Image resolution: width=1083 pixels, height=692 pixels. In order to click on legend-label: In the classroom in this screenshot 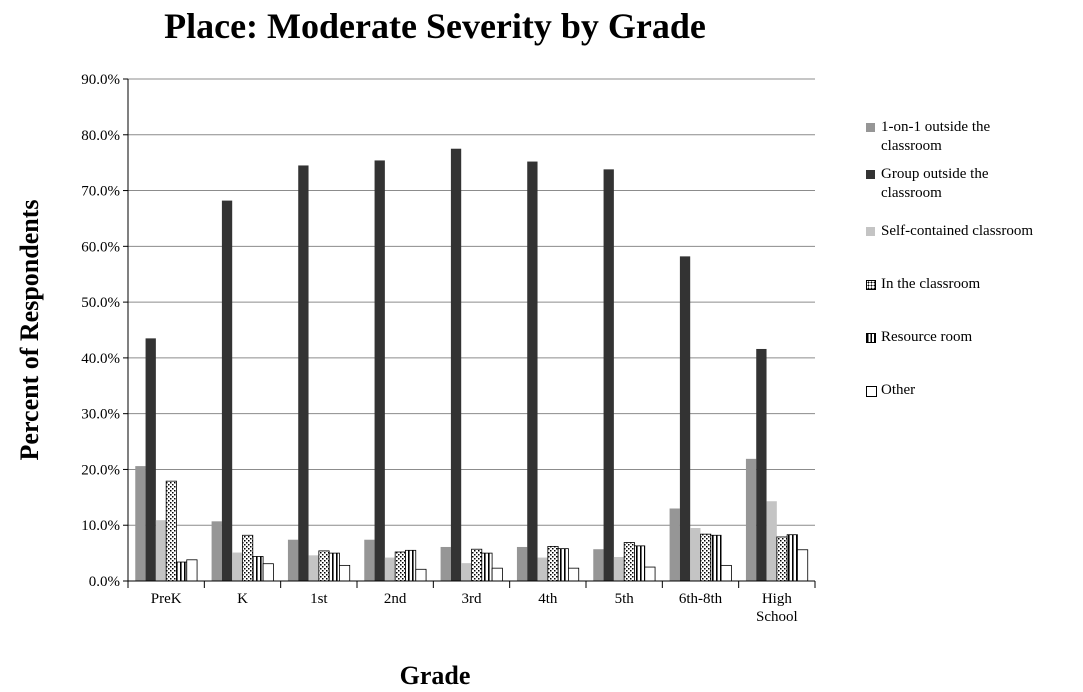, I will do `click(931, 284)`.